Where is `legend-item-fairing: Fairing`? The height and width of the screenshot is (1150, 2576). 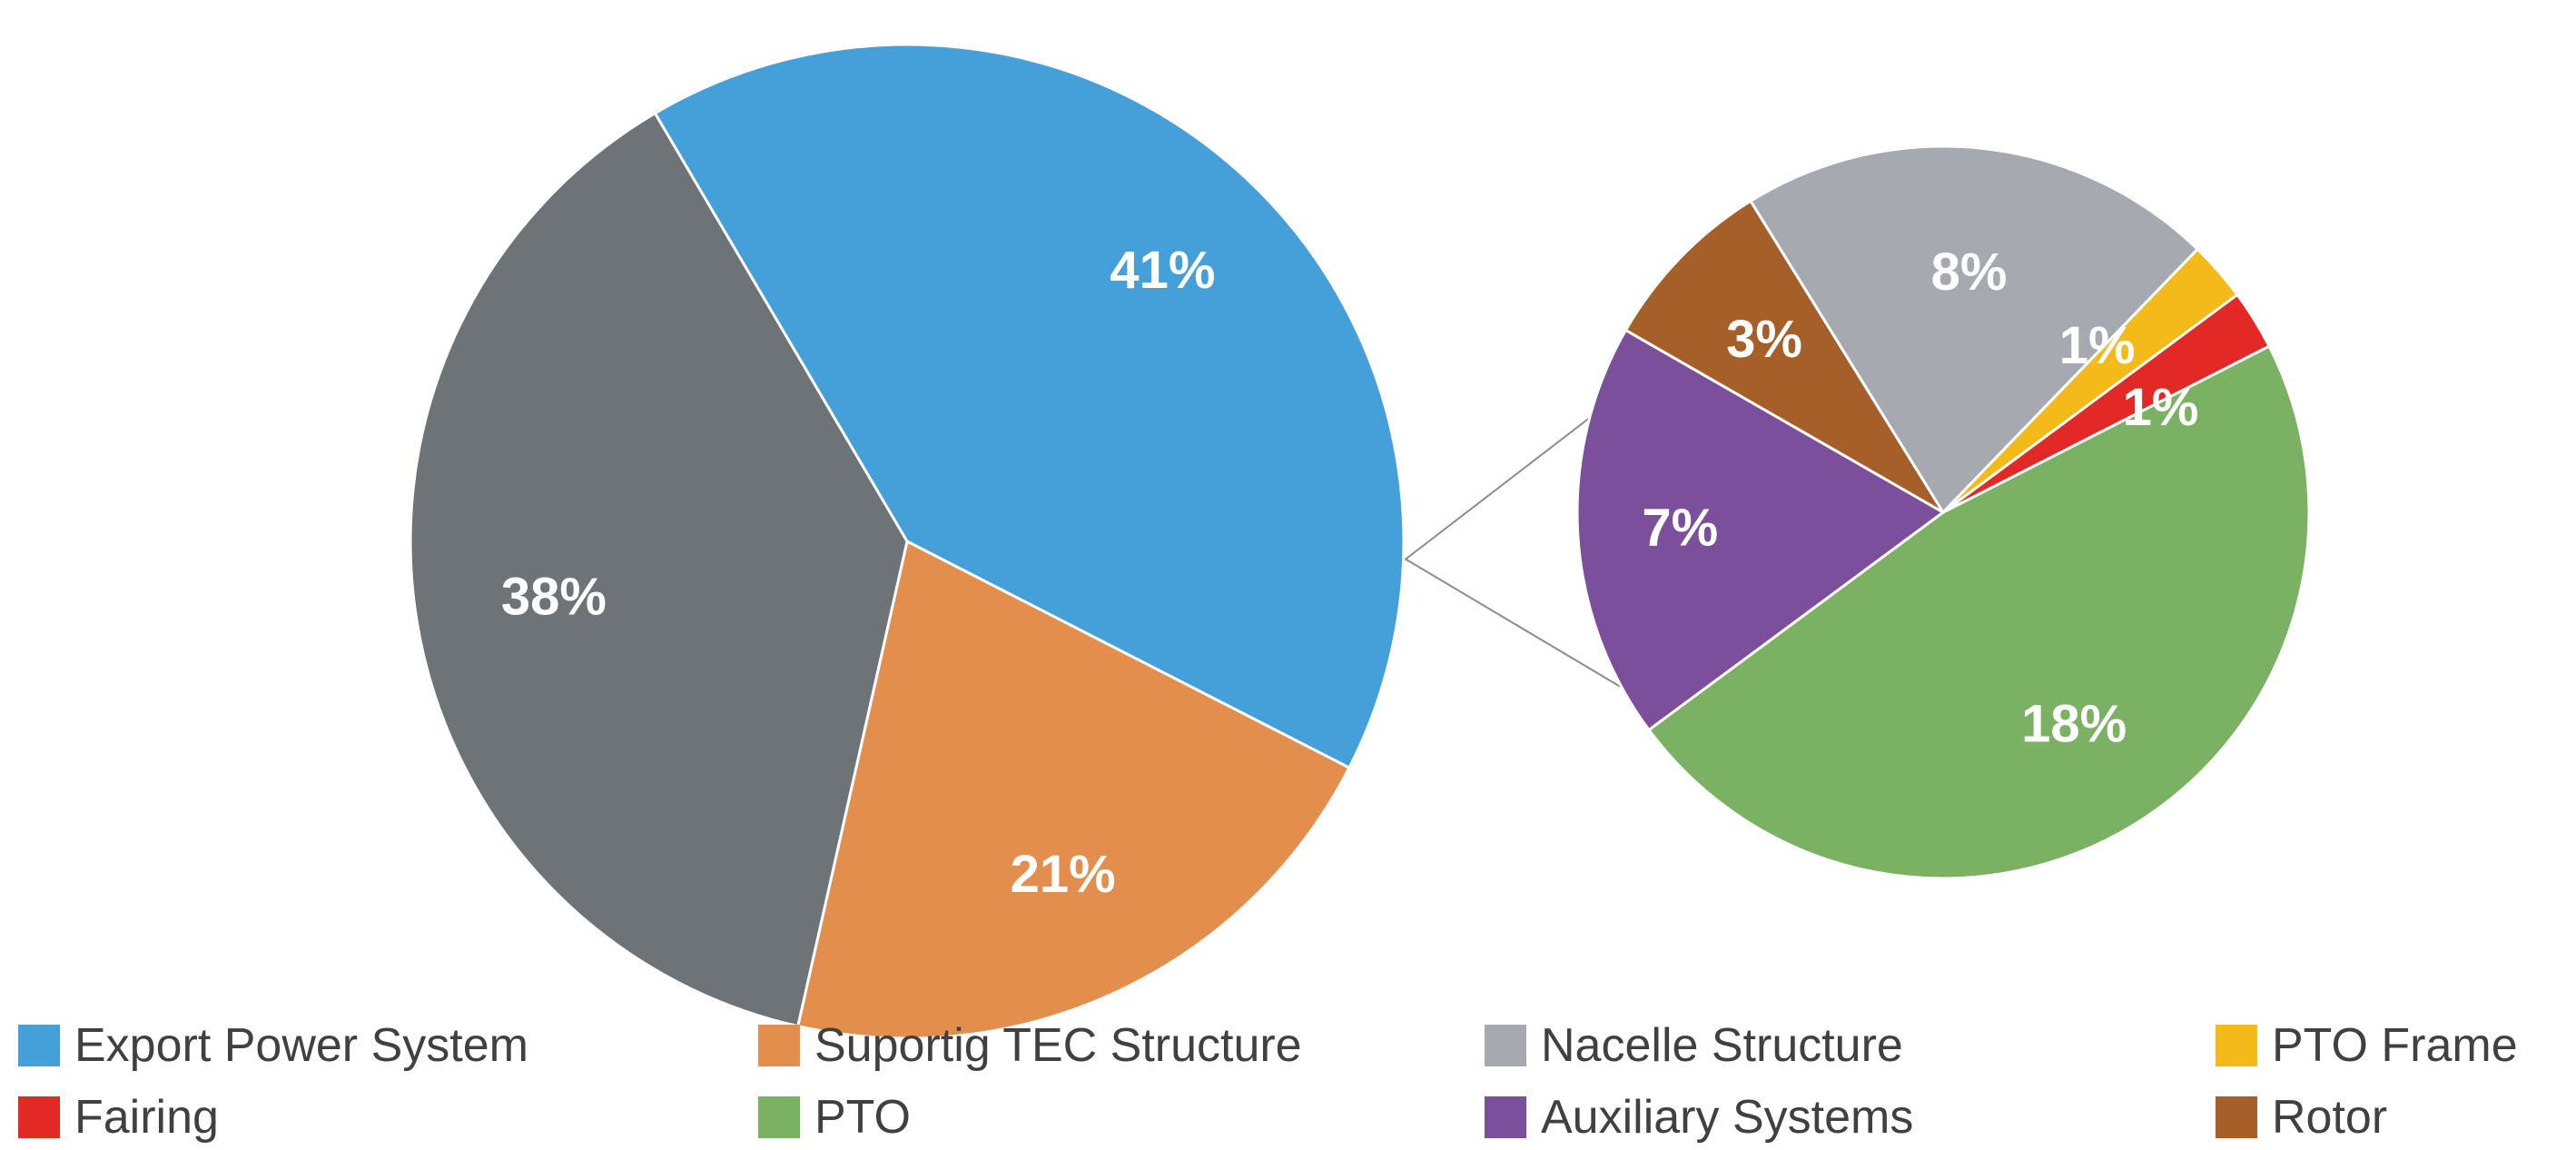
legend-item-fairing: Fairing is located at coordinates (118, 1117).